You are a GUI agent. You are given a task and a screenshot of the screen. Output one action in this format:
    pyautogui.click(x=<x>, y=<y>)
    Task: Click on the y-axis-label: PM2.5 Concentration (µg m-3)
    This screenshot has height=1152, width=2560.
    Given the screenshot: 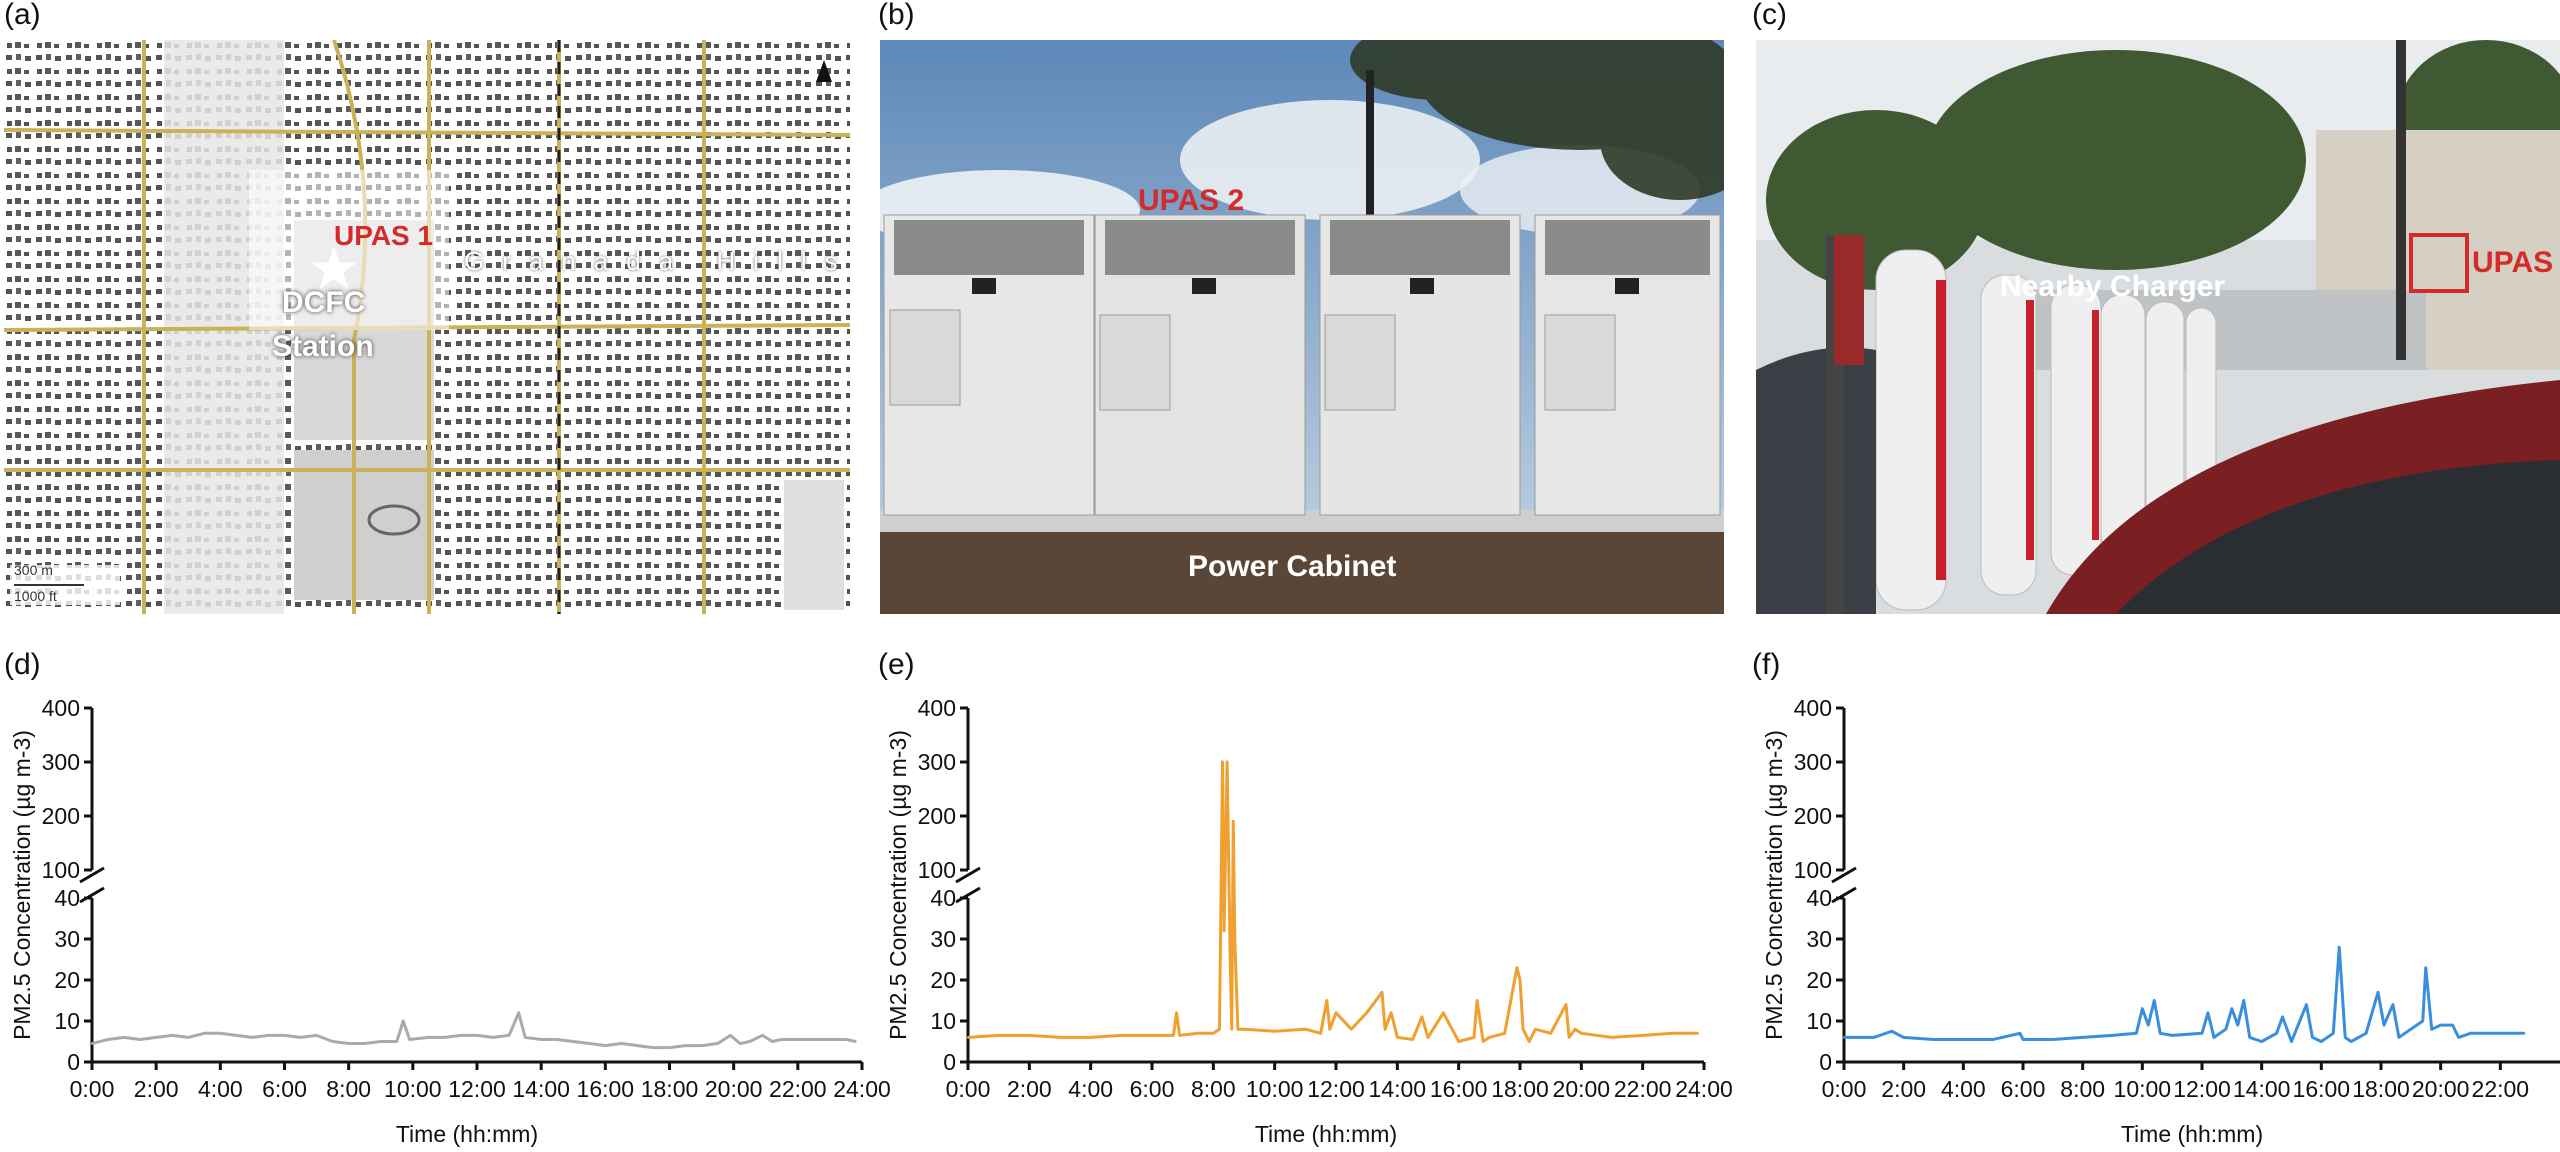 What is the action you would take?
    pyautogui.click(x=22, y=885)
    